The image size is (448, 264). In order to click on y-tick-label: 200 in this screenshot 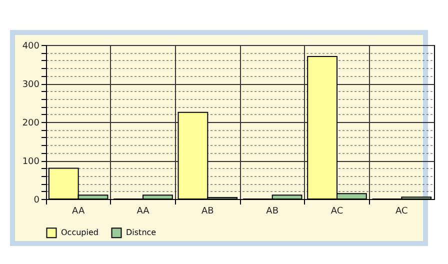, I will do `click(31, 123)`.